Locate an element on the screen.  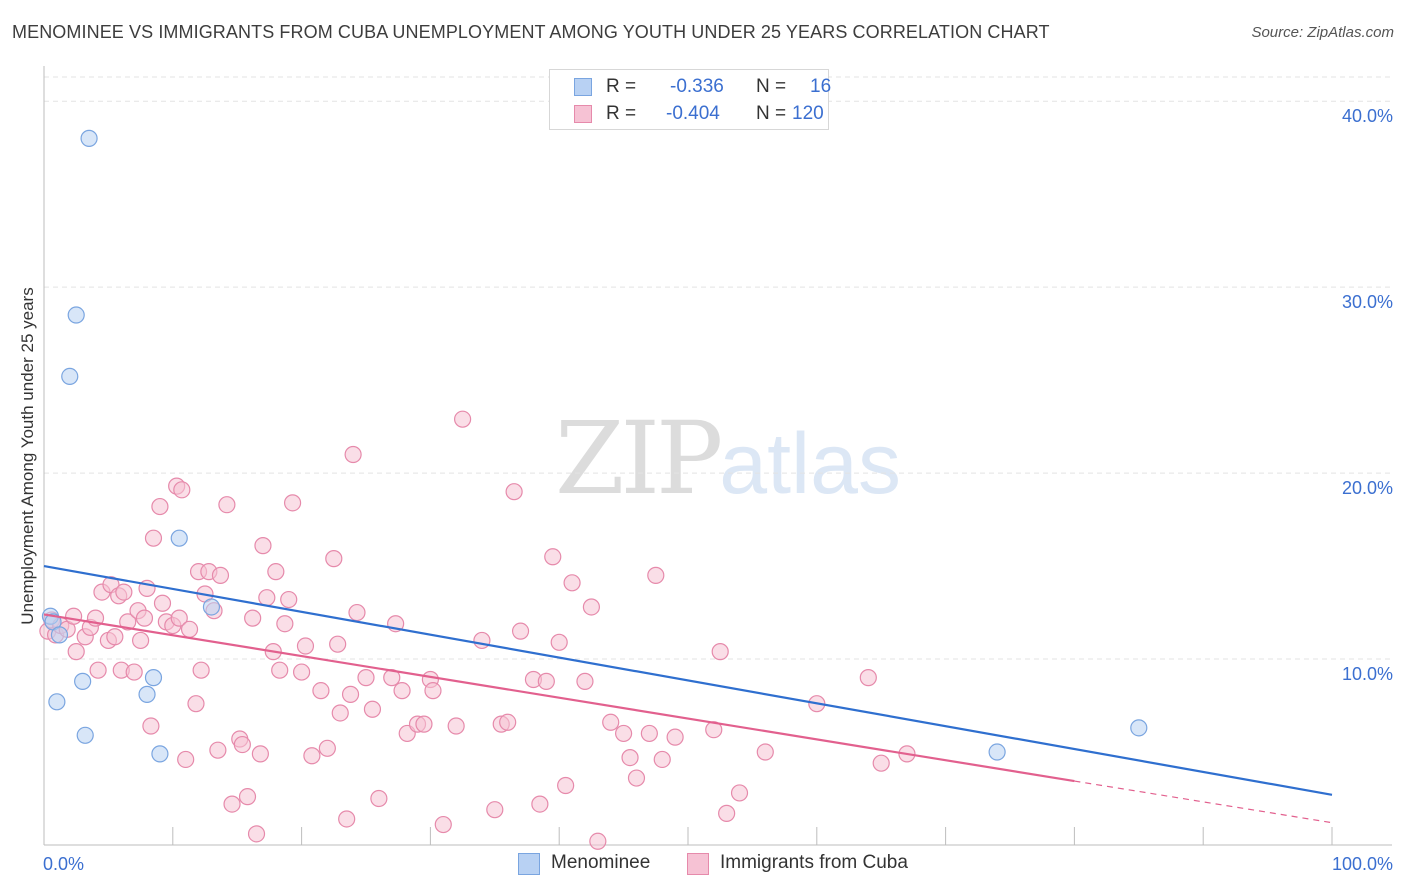
watermark: ZIPatlas is located at coordinates (728, 458).